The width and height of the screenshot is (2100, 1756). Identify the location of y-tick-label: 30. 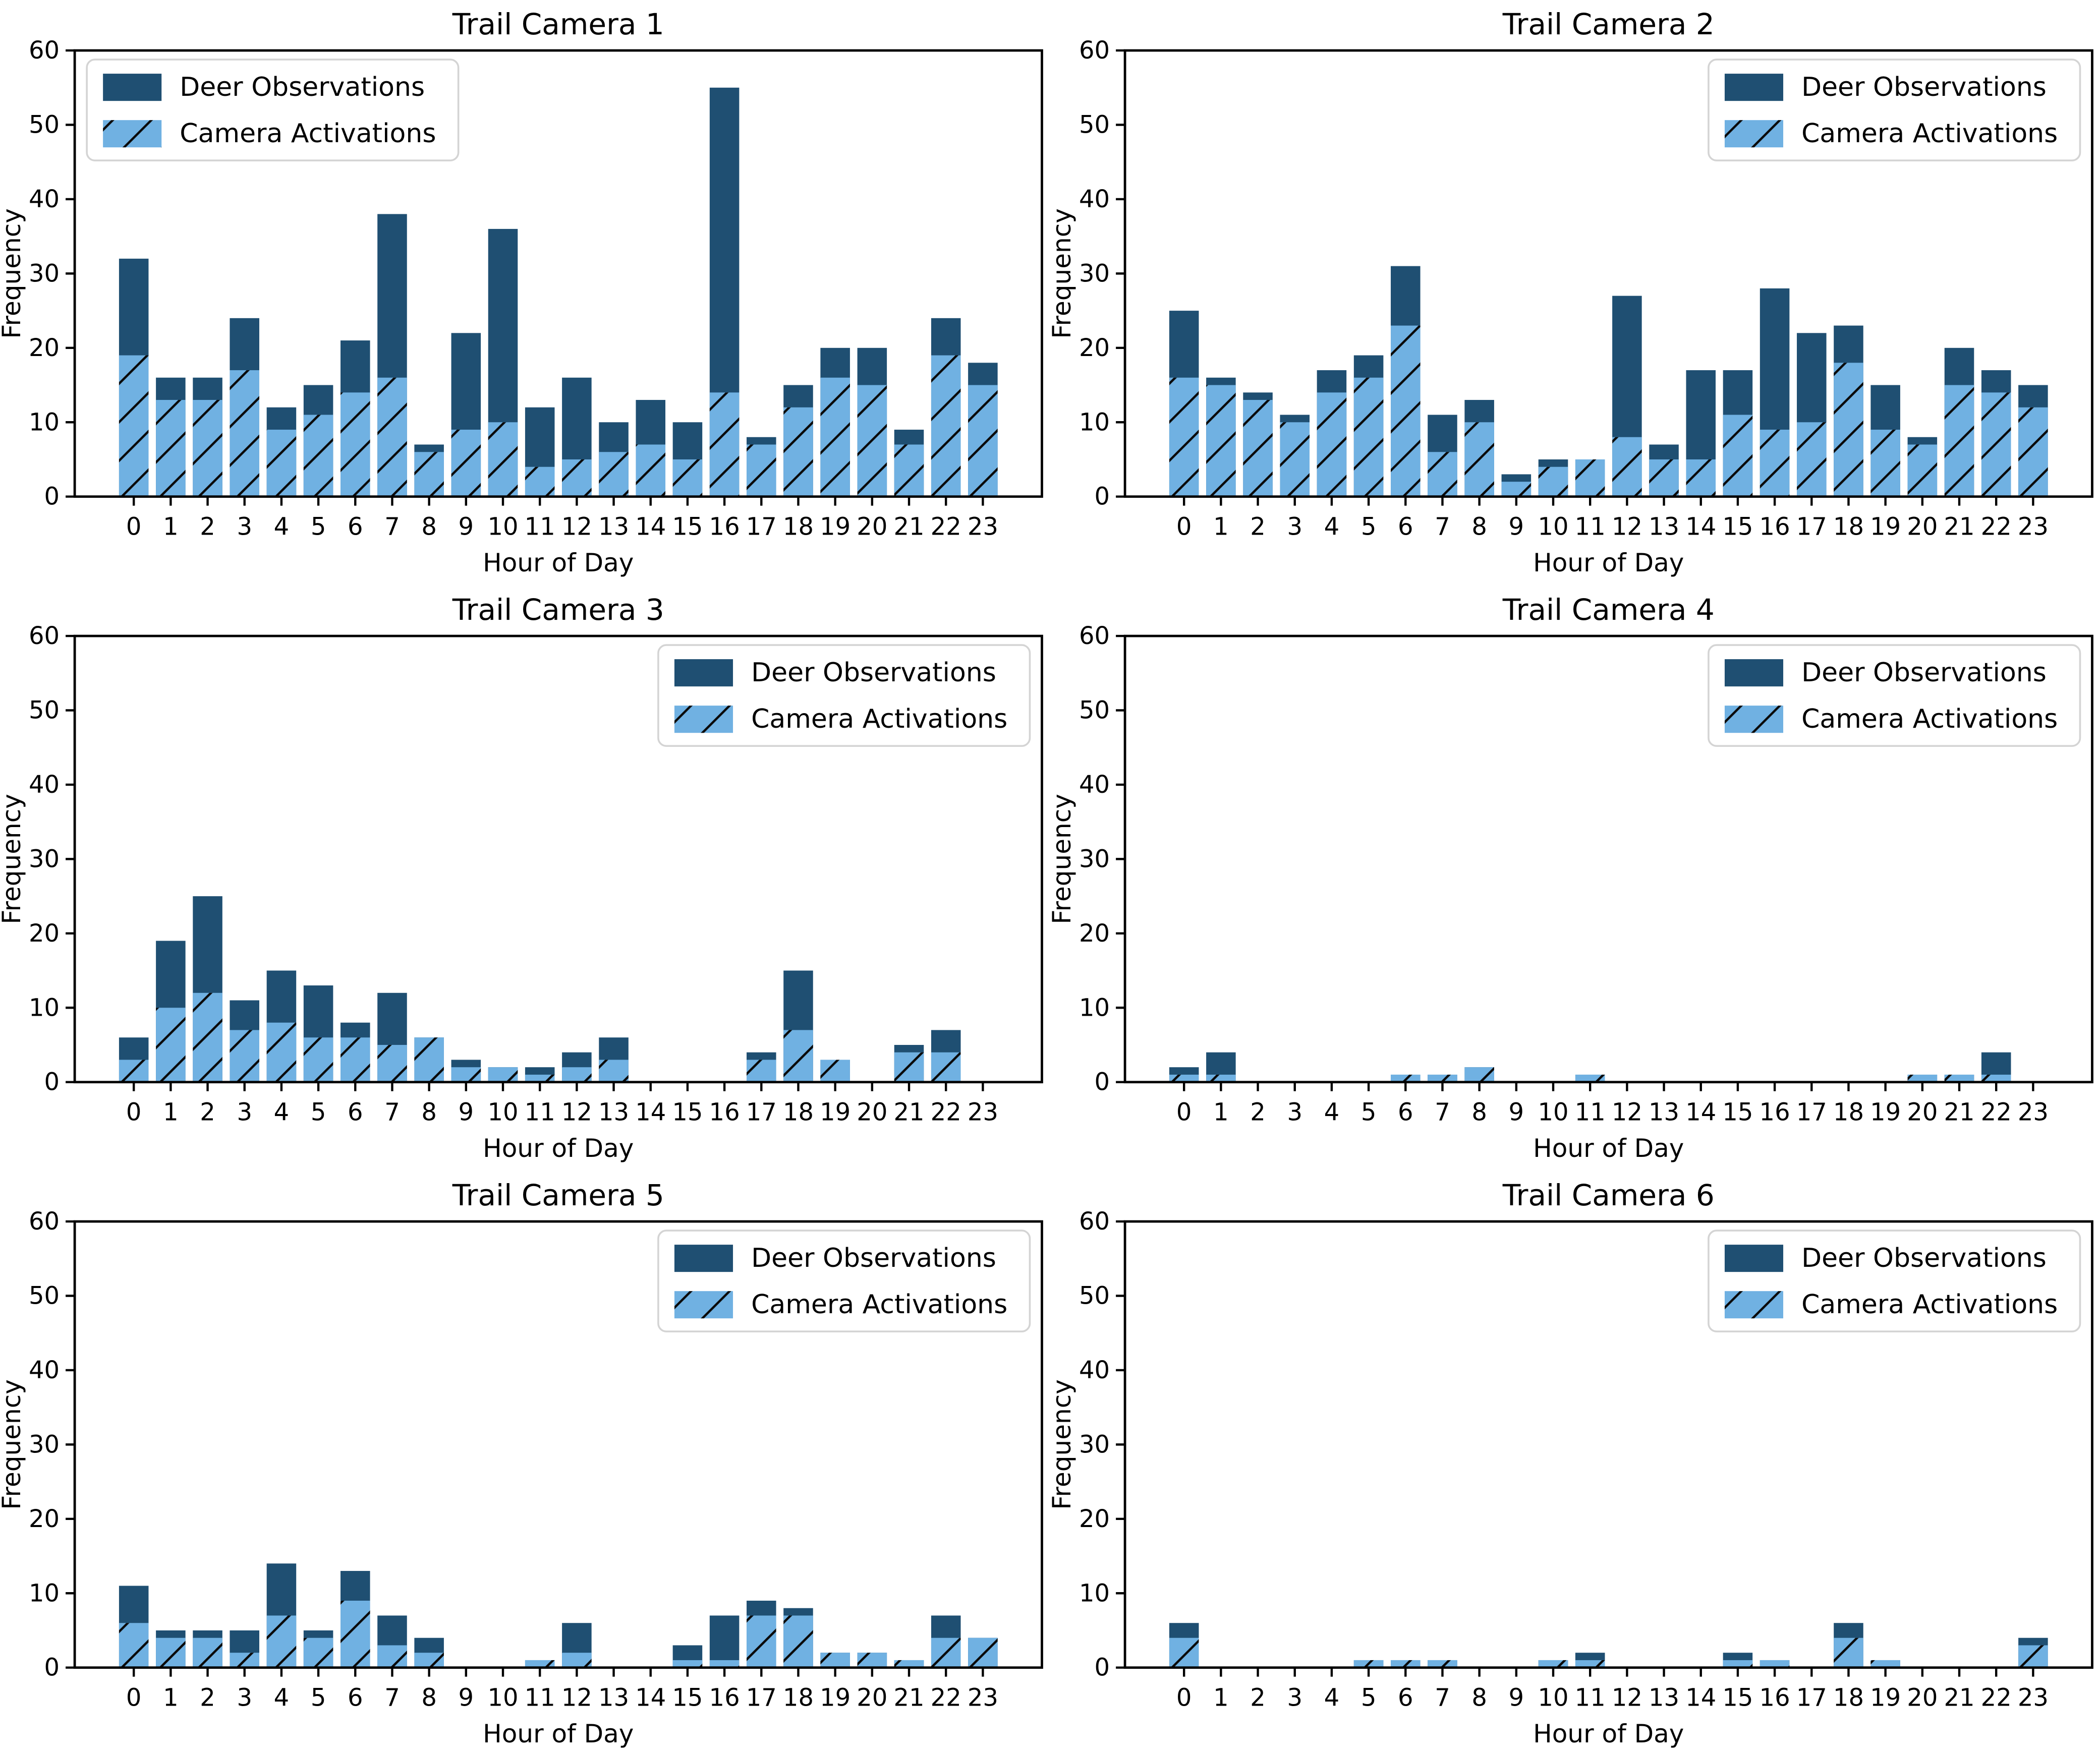
(44, 273).